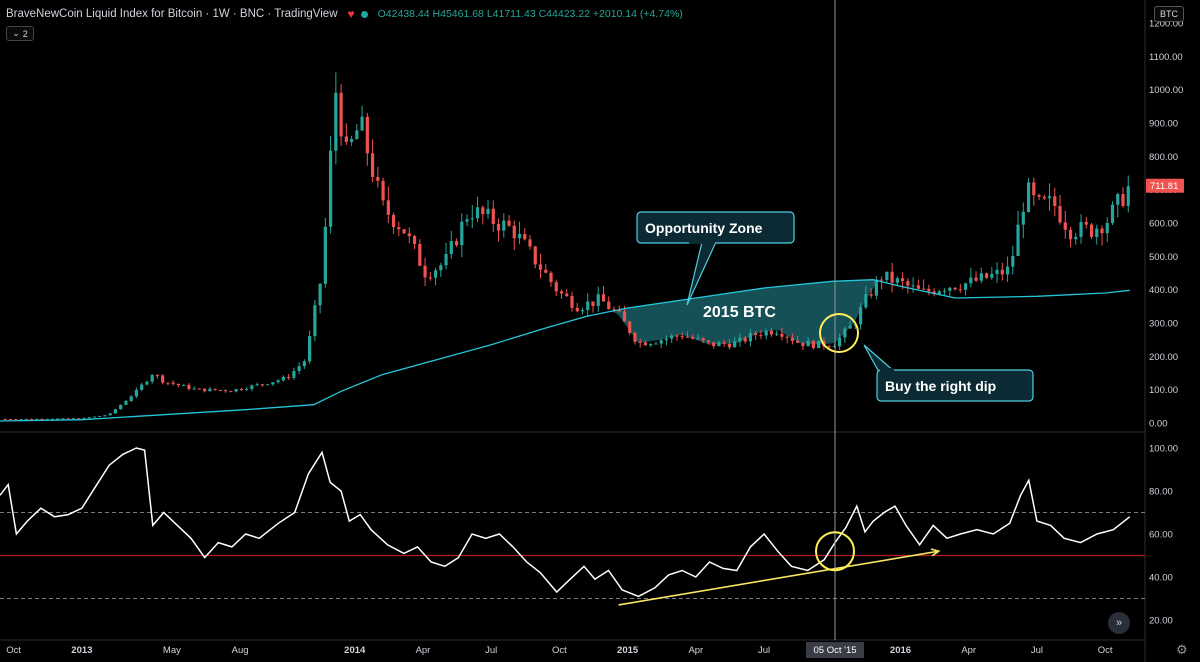 The image size is (1200, 662). What do you see at coordinates (778, 578) in the screenshot?
I see `rsi-trendline` at bounding box center [778, 578].